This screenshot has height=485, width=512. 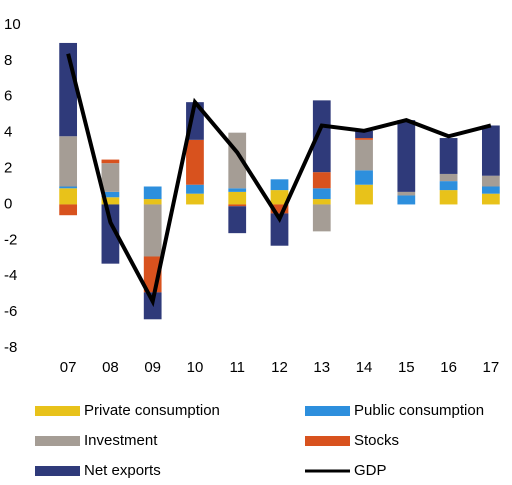 I want to click on legend-label: GDP, so click(x=370, y=470).